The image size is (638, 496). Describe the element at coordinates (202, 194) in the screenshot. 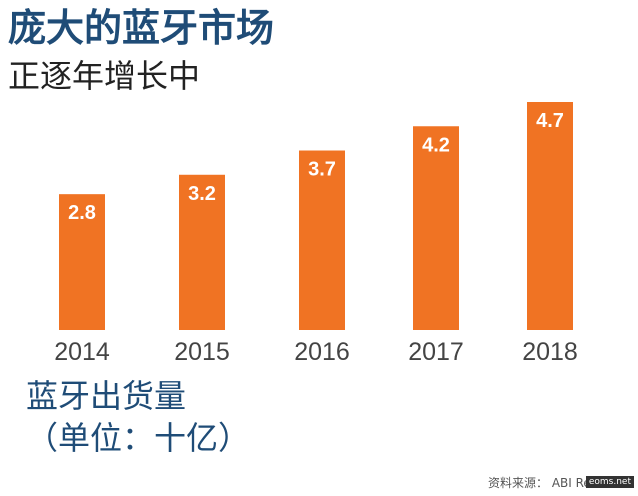

I see `data-label-2015: 3.2` at that location.